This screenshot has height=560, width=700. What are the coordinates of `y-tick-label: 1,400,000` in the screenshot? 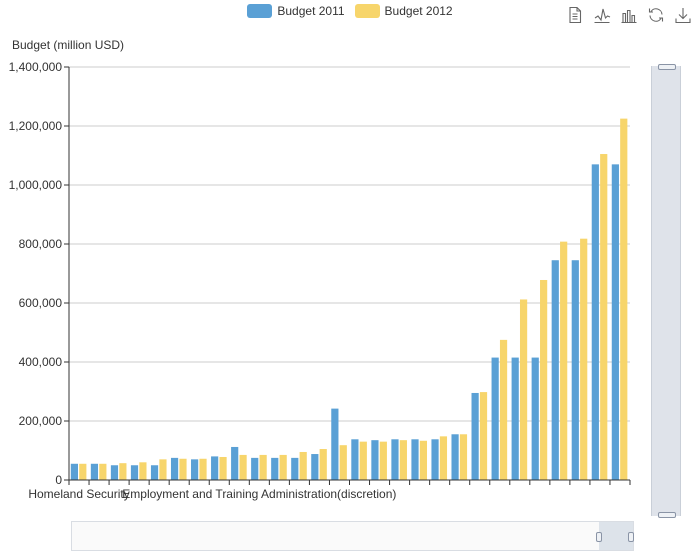 It's located at (36, 67).